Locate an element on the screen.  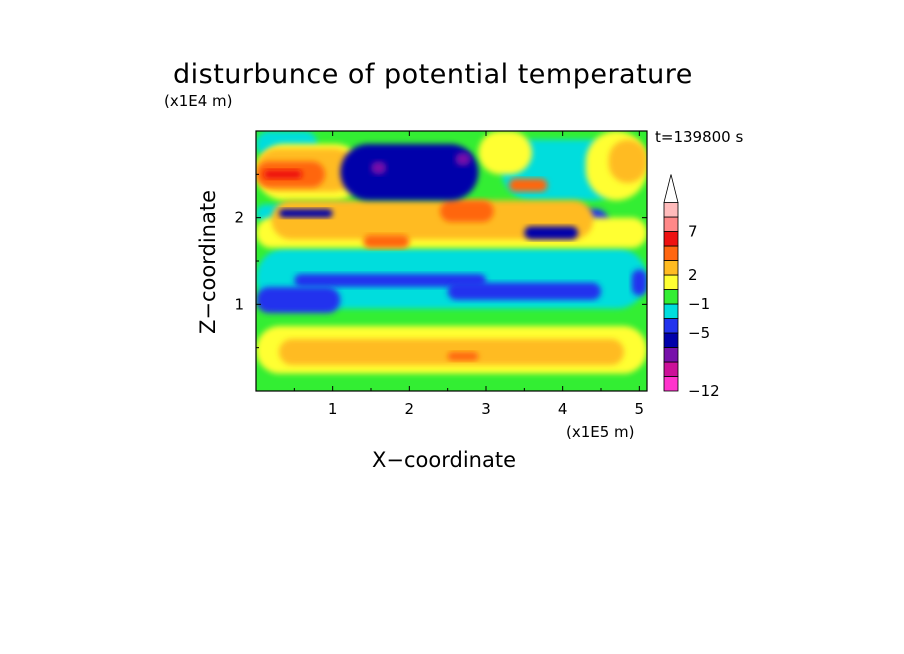
y-tick-label: 1 is located at coordinates (239, 304).